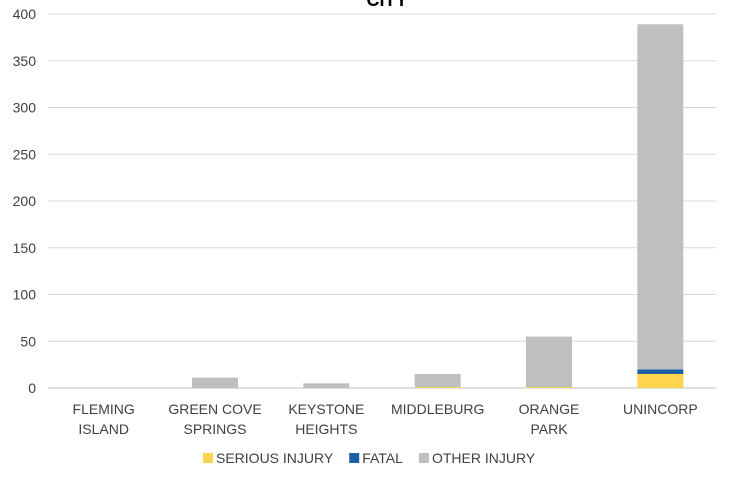 Image resolution: width=733 pixels, height=479 pixels. Describe the element at coordinates (382, 458) in the screenshot. I see `legend-label: FATAL` at that location.